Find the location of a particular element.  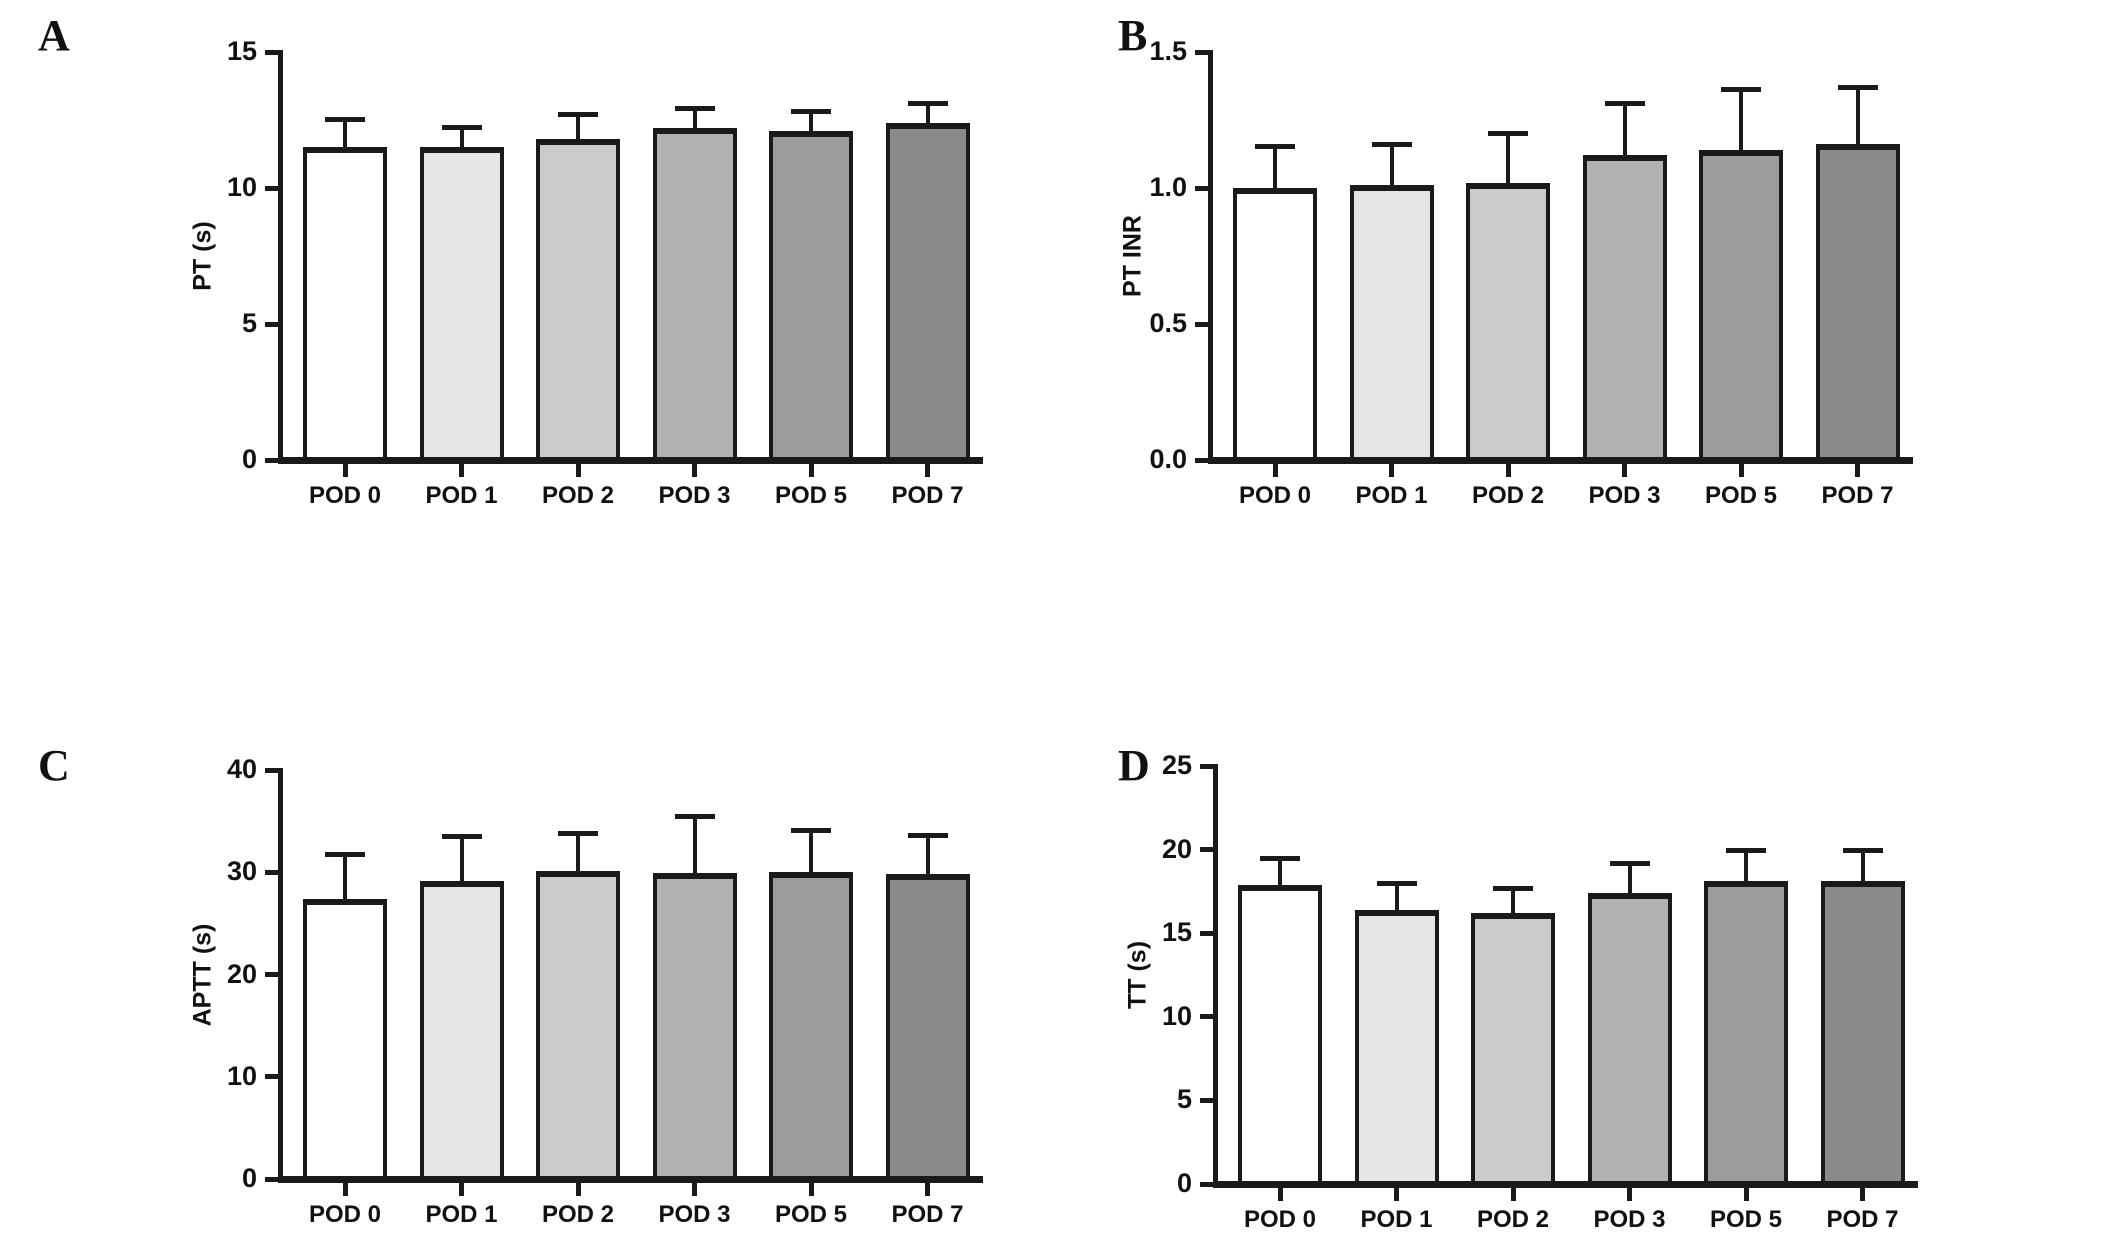

y-tick-label-d-15: 15 is located at coordinates (1176, 932).